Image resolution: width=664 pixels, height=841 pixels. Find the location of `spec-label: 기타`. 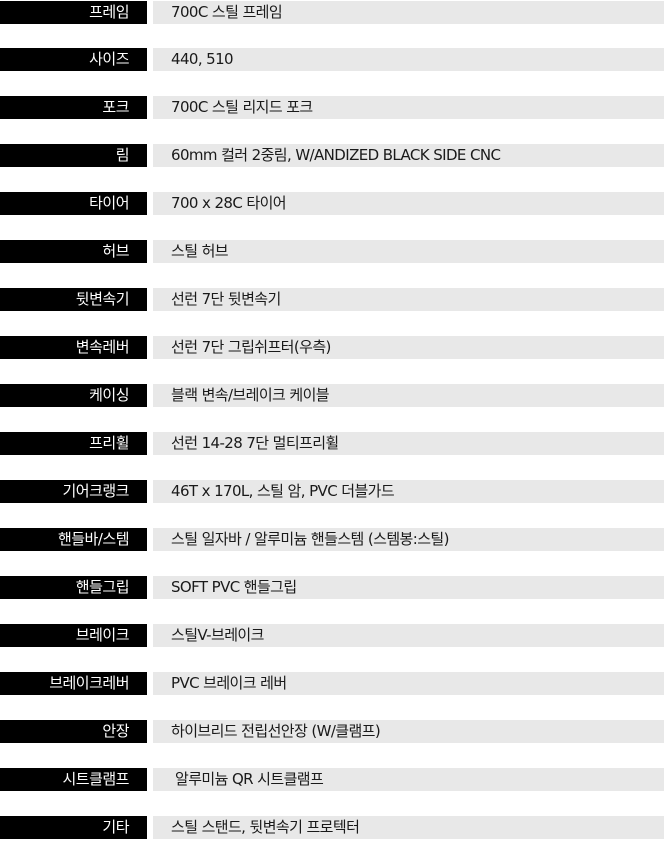

spec-label: 기타 is located at coordinates (73, 827).